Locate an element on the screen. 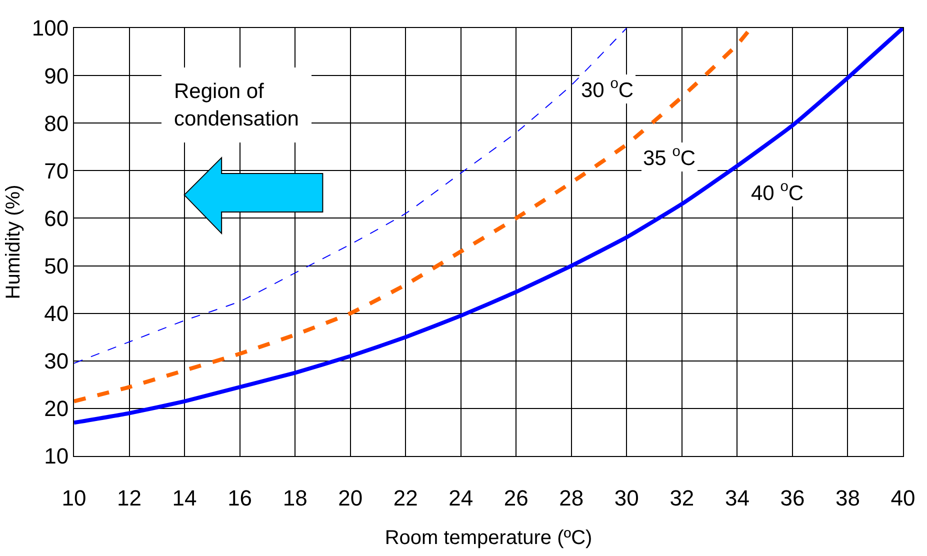  x-tick-label: 40 is located at coordinates (903, 497).